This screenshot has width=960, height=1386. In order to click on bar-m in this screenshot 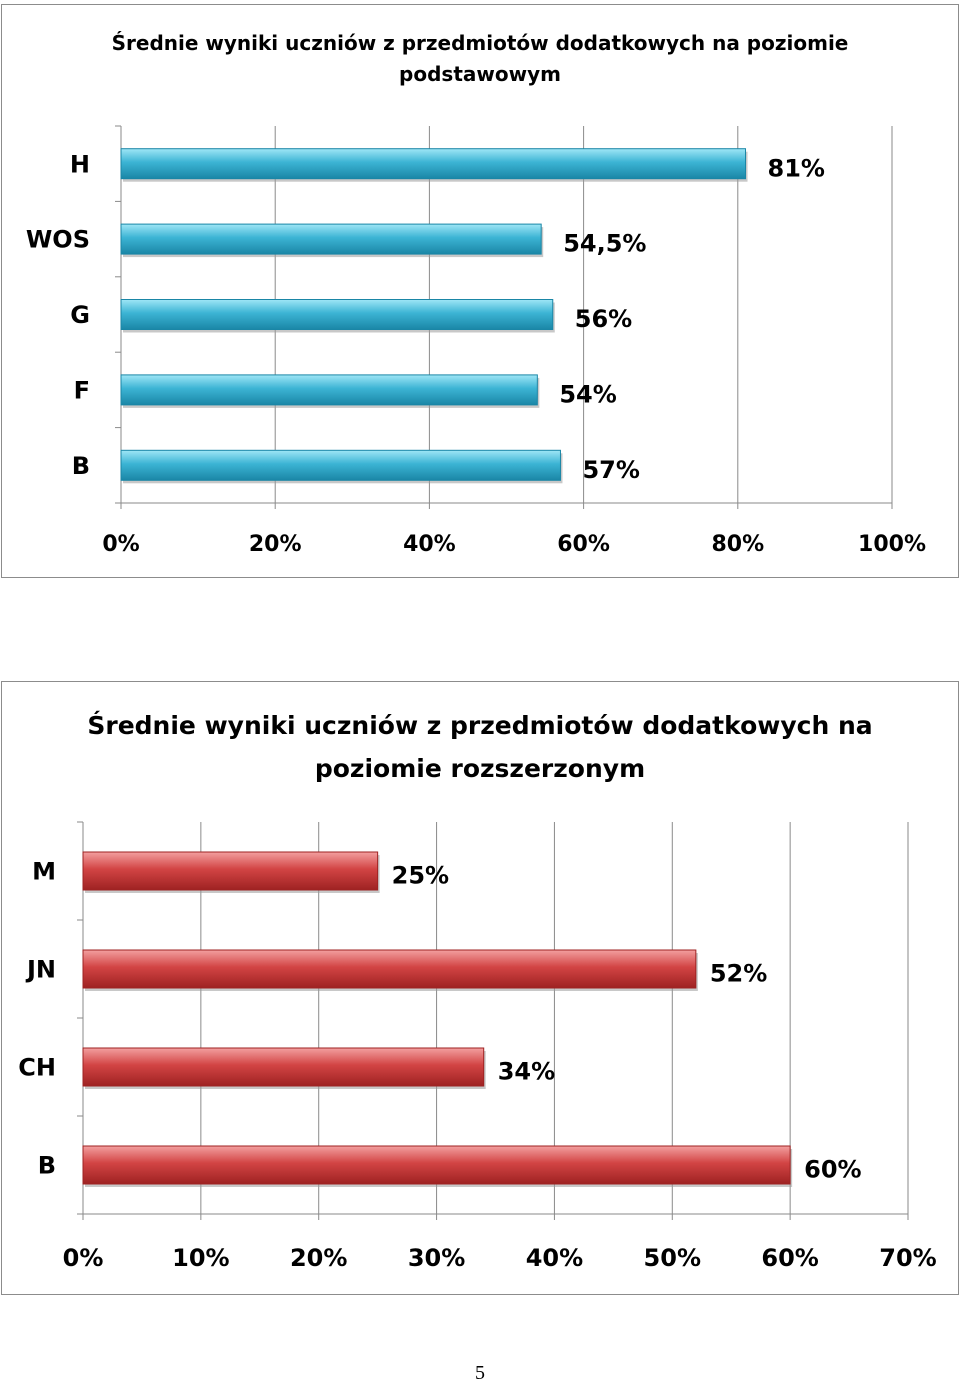, I will do `click(230, 871)`.